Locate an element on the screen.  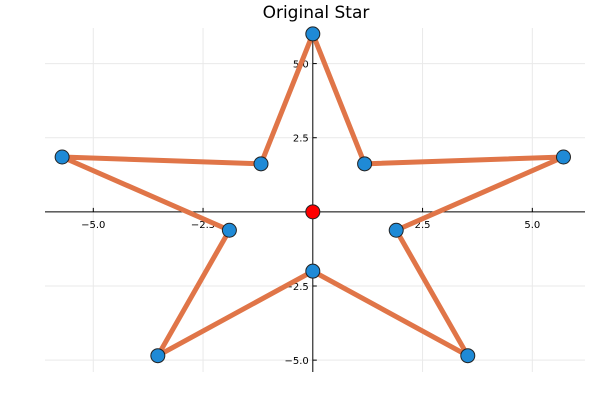
y-tick-label: −5.0 is located at coordinates (297, 361).